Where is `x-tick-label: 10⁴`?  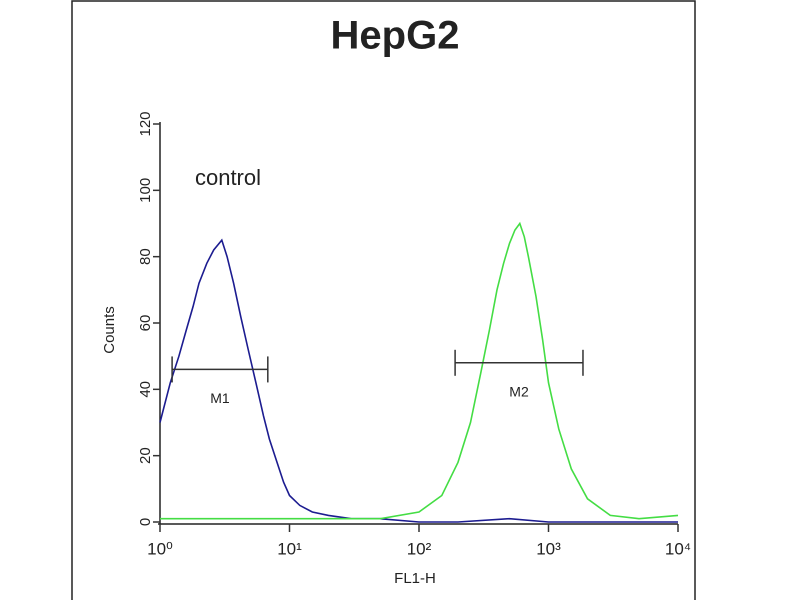 x-tick-label: 10⁴ is located at coordinates (678, 548).